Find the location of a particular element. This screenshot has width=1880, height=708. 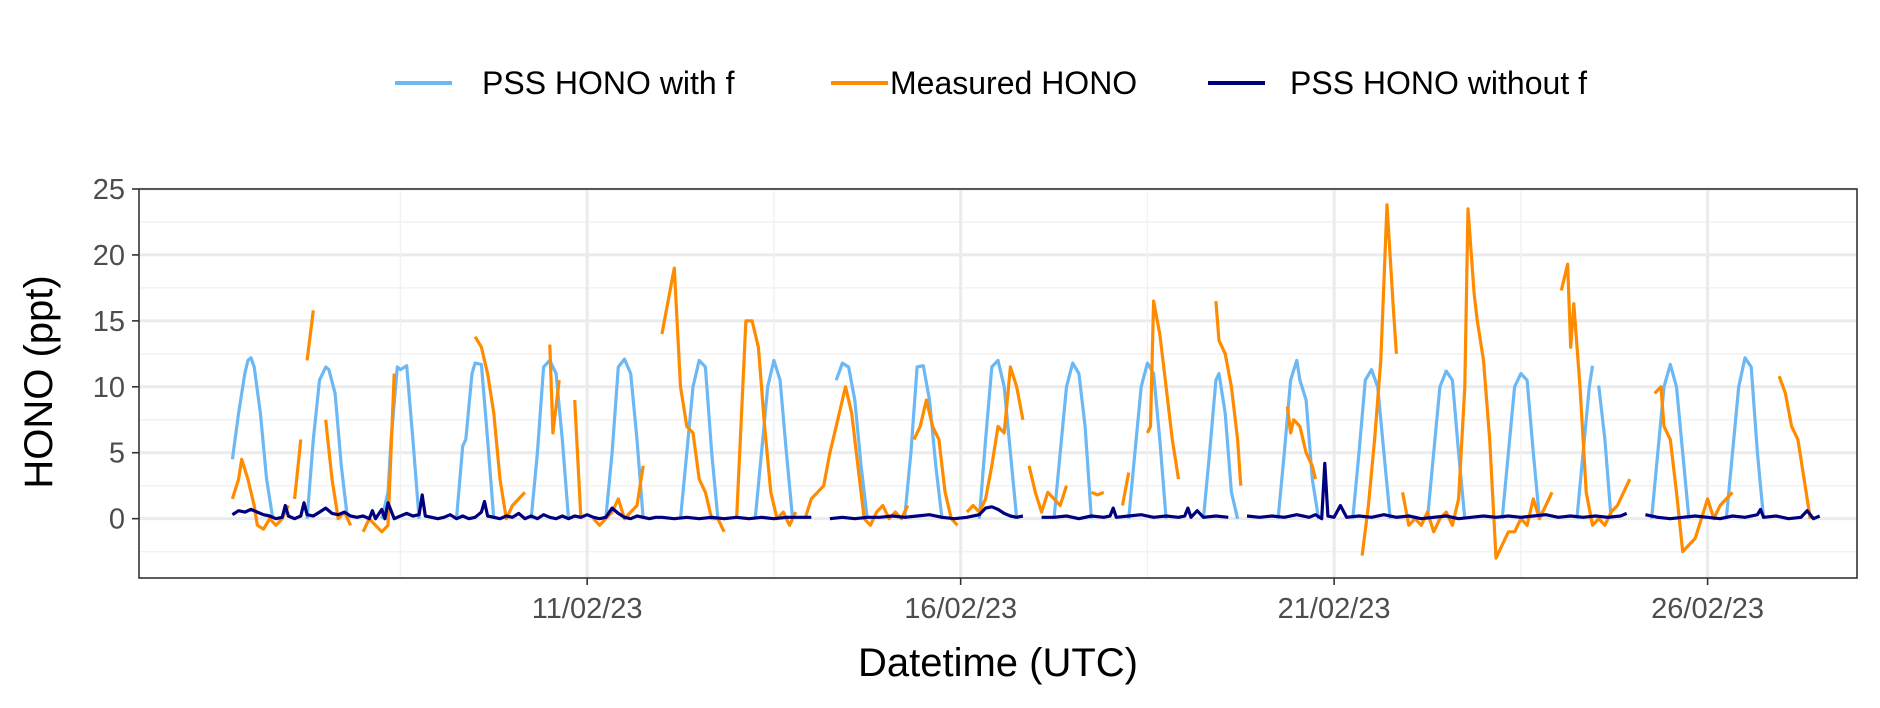

x-axis: 11/02/23 16/02/23 21/02/23 26/02/23 is located at coordinates (1148, 601).